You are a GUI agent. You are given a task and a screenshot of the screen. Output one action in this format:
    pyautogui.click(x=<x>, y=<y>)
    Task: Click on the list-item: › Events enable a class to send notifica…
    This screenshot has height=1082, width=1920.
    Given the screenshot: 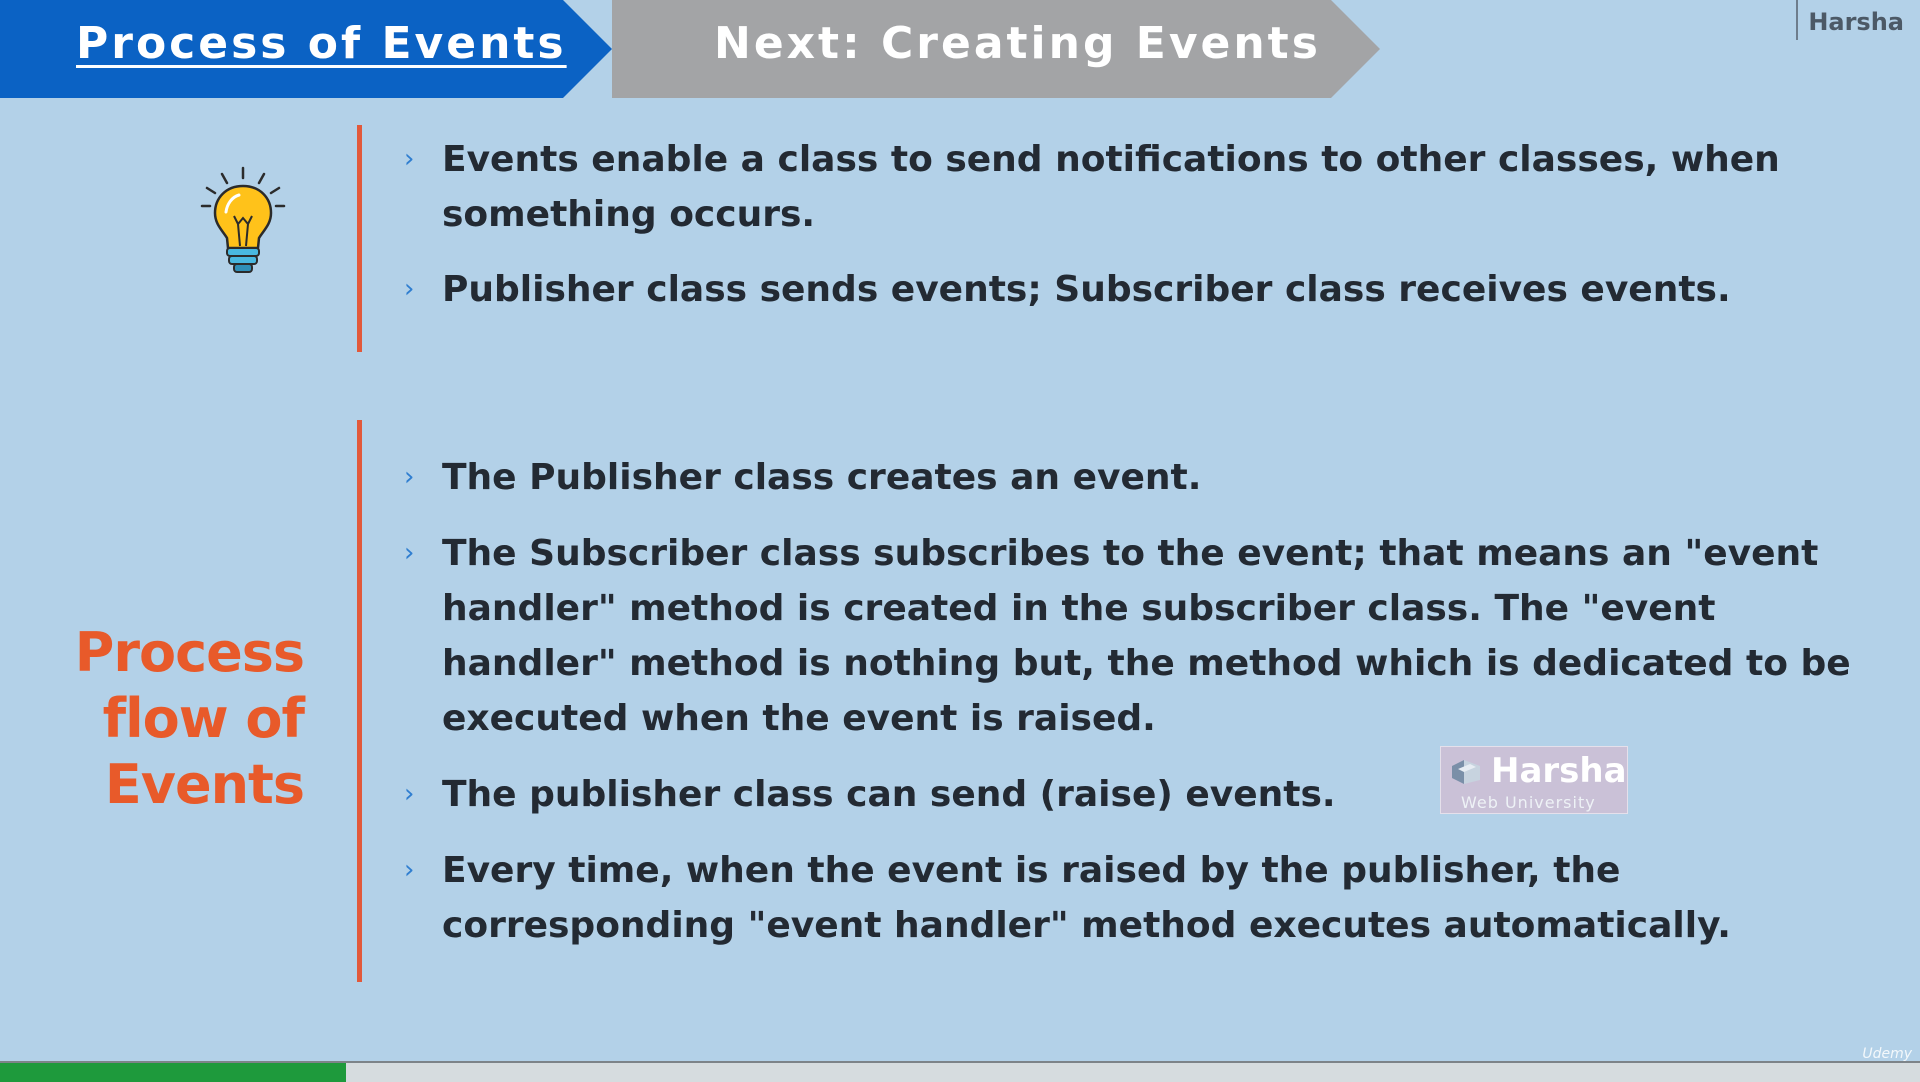 What is the action you would take?
    pyautogui.click(x=1144, y=187)
    